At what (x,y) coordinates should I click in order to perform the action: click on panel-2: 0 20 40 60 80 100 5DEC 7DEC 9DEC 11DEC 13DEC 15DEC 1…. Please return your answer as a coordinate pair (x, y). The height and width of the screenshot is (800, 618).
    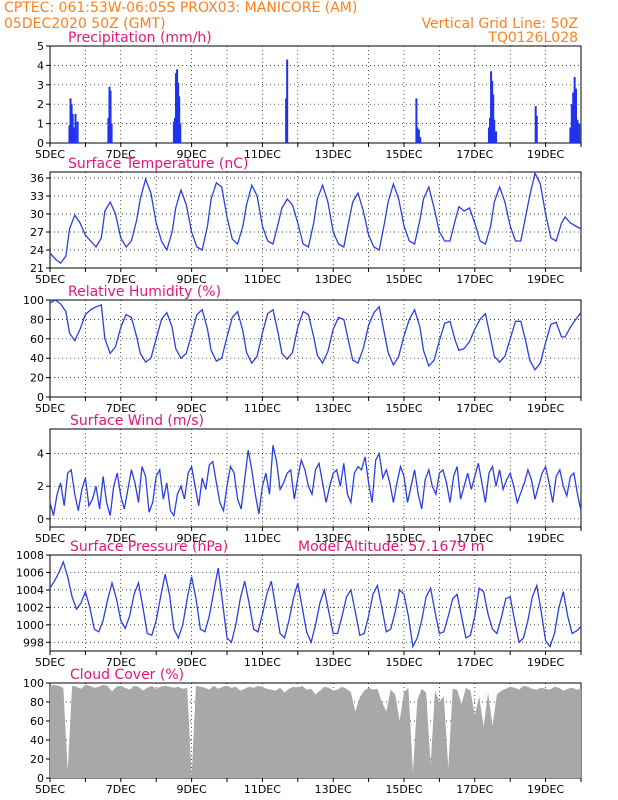
    Looking at the image, I should click on (302, 349).